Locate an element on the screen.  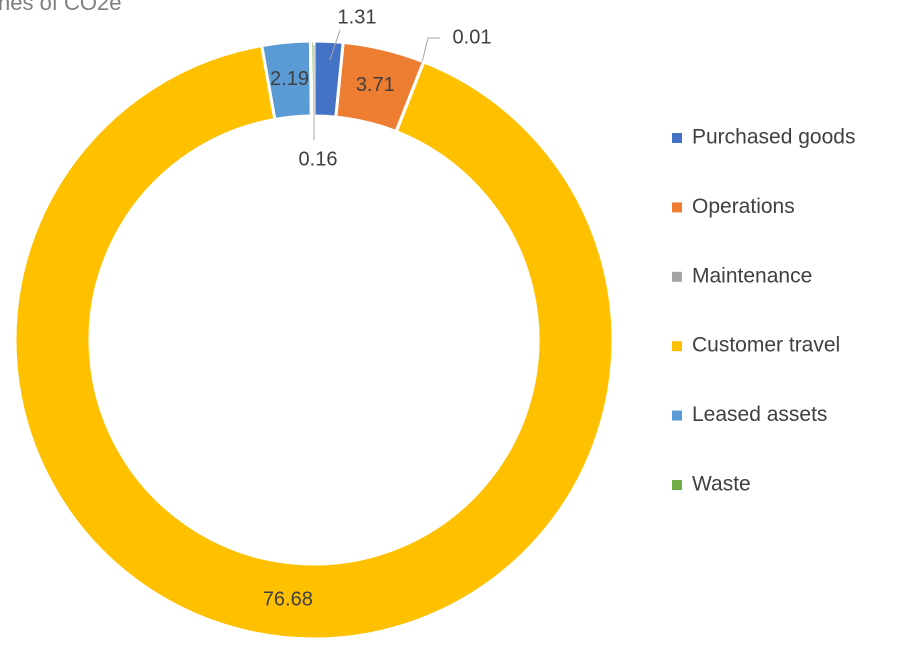
legend-label: Operations is located at coordinates (743, 206).